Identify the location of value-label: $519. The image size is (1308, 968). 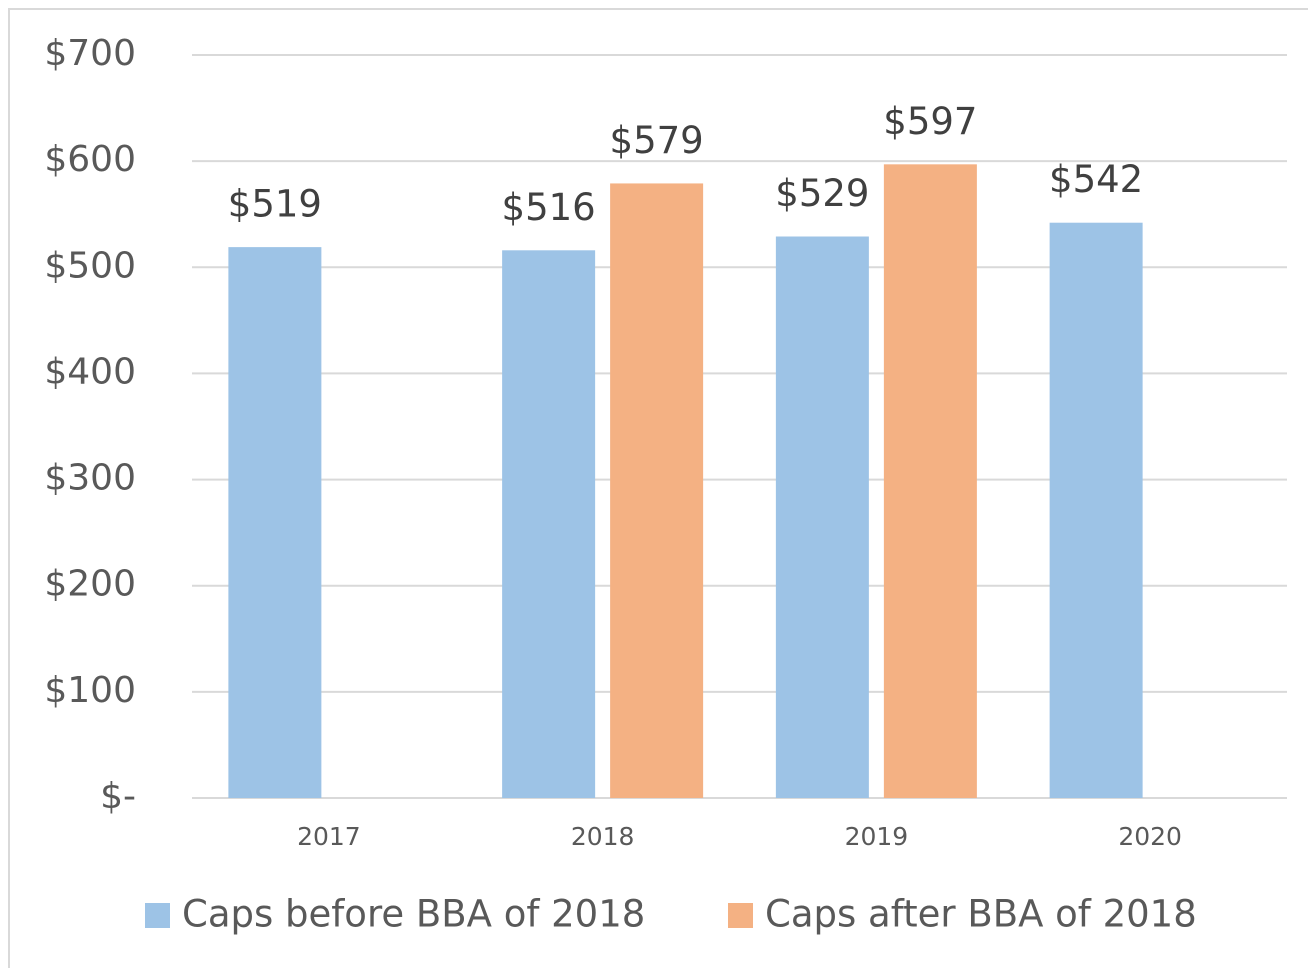
(275, 204).